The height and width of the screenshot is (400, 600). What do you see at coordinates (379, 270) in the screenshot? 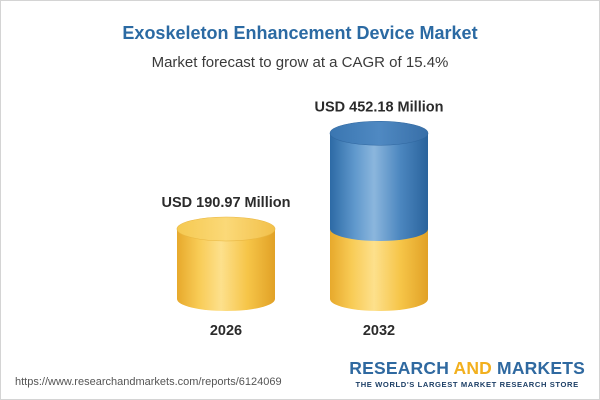
I see `bar-2032-base-segment` at bounding box center [379, 270].